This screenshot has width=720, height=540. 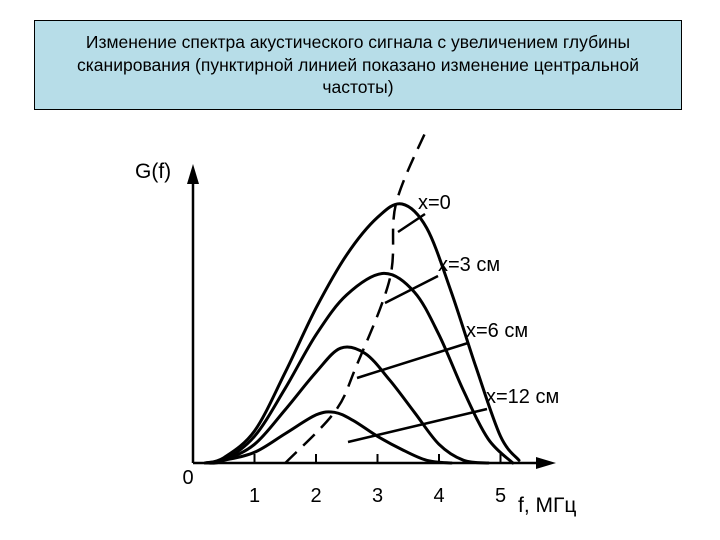 I want to click on series-label-1: x=3 см, so click(x=469, y=265).